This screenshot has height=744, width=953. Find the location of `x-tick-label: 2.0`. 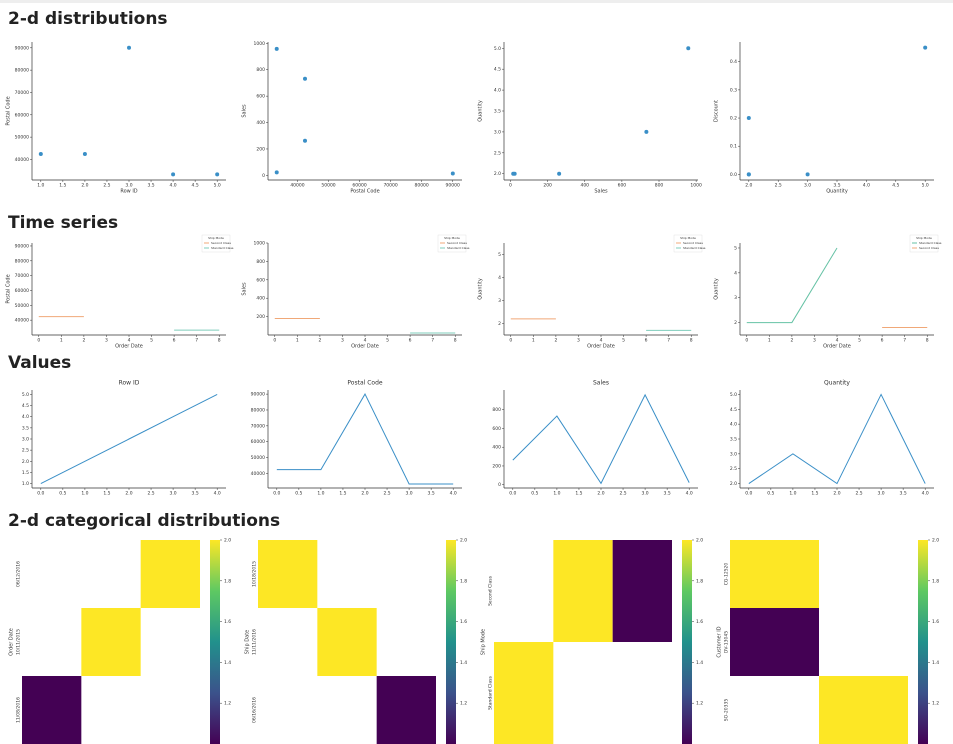

x-tick-label: 2.0 is located at coordinates (84, 186).